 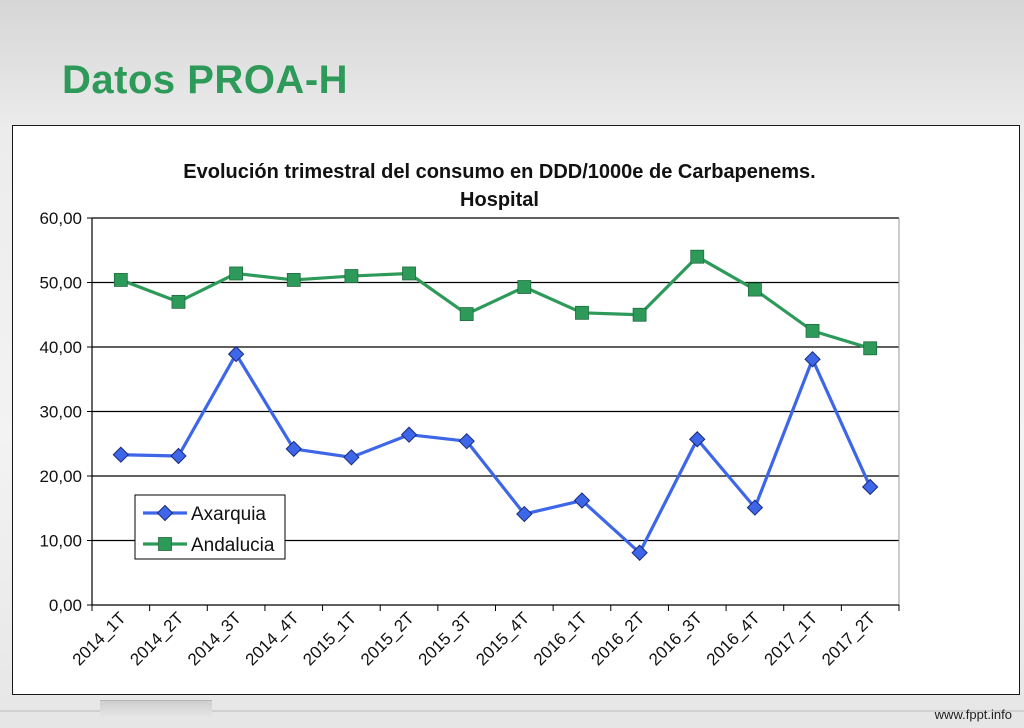 What do you see at coordinates (618, 638) in the screenshot?
I see `x-tick-label: 2016_2T` at bounding box center [618, 638].